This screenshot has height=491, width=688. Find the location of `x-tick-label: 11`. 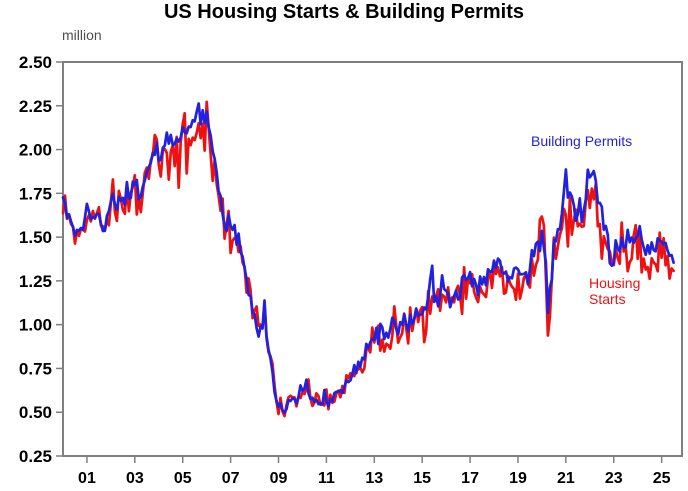

x-tick-label: 11 is located at coordinates (326, 478).